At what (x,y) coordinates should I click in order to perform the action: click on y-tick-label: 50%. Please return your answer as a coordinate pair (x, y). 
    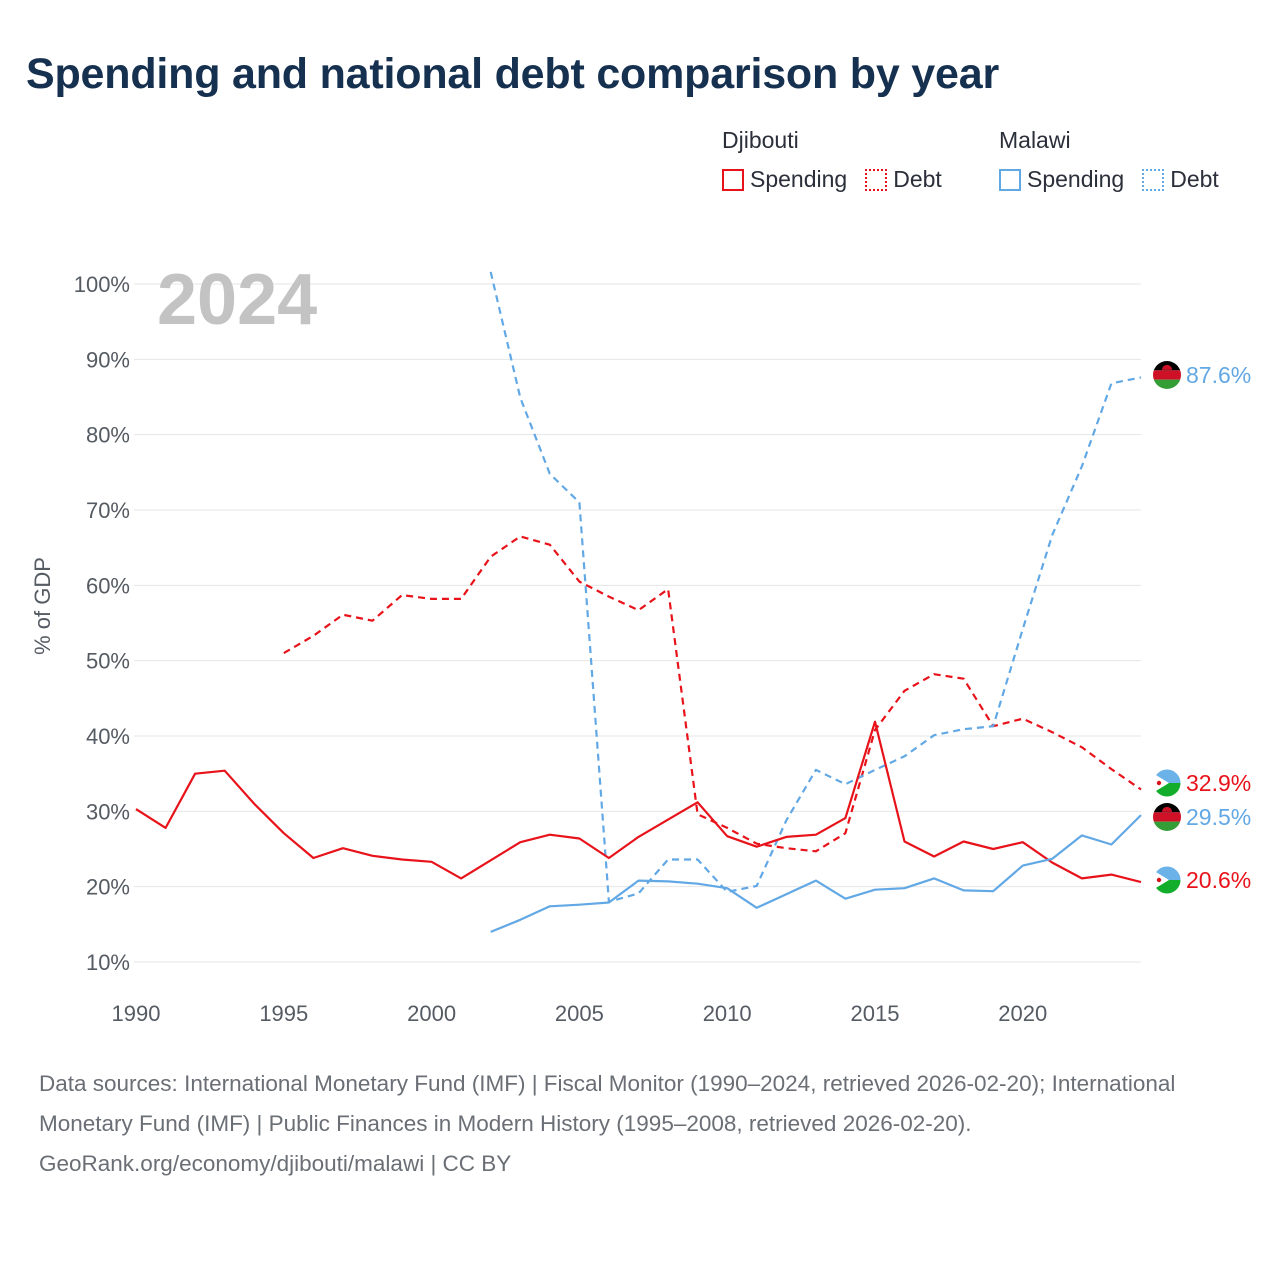
    Looking at the image, I should click on (108, 661).